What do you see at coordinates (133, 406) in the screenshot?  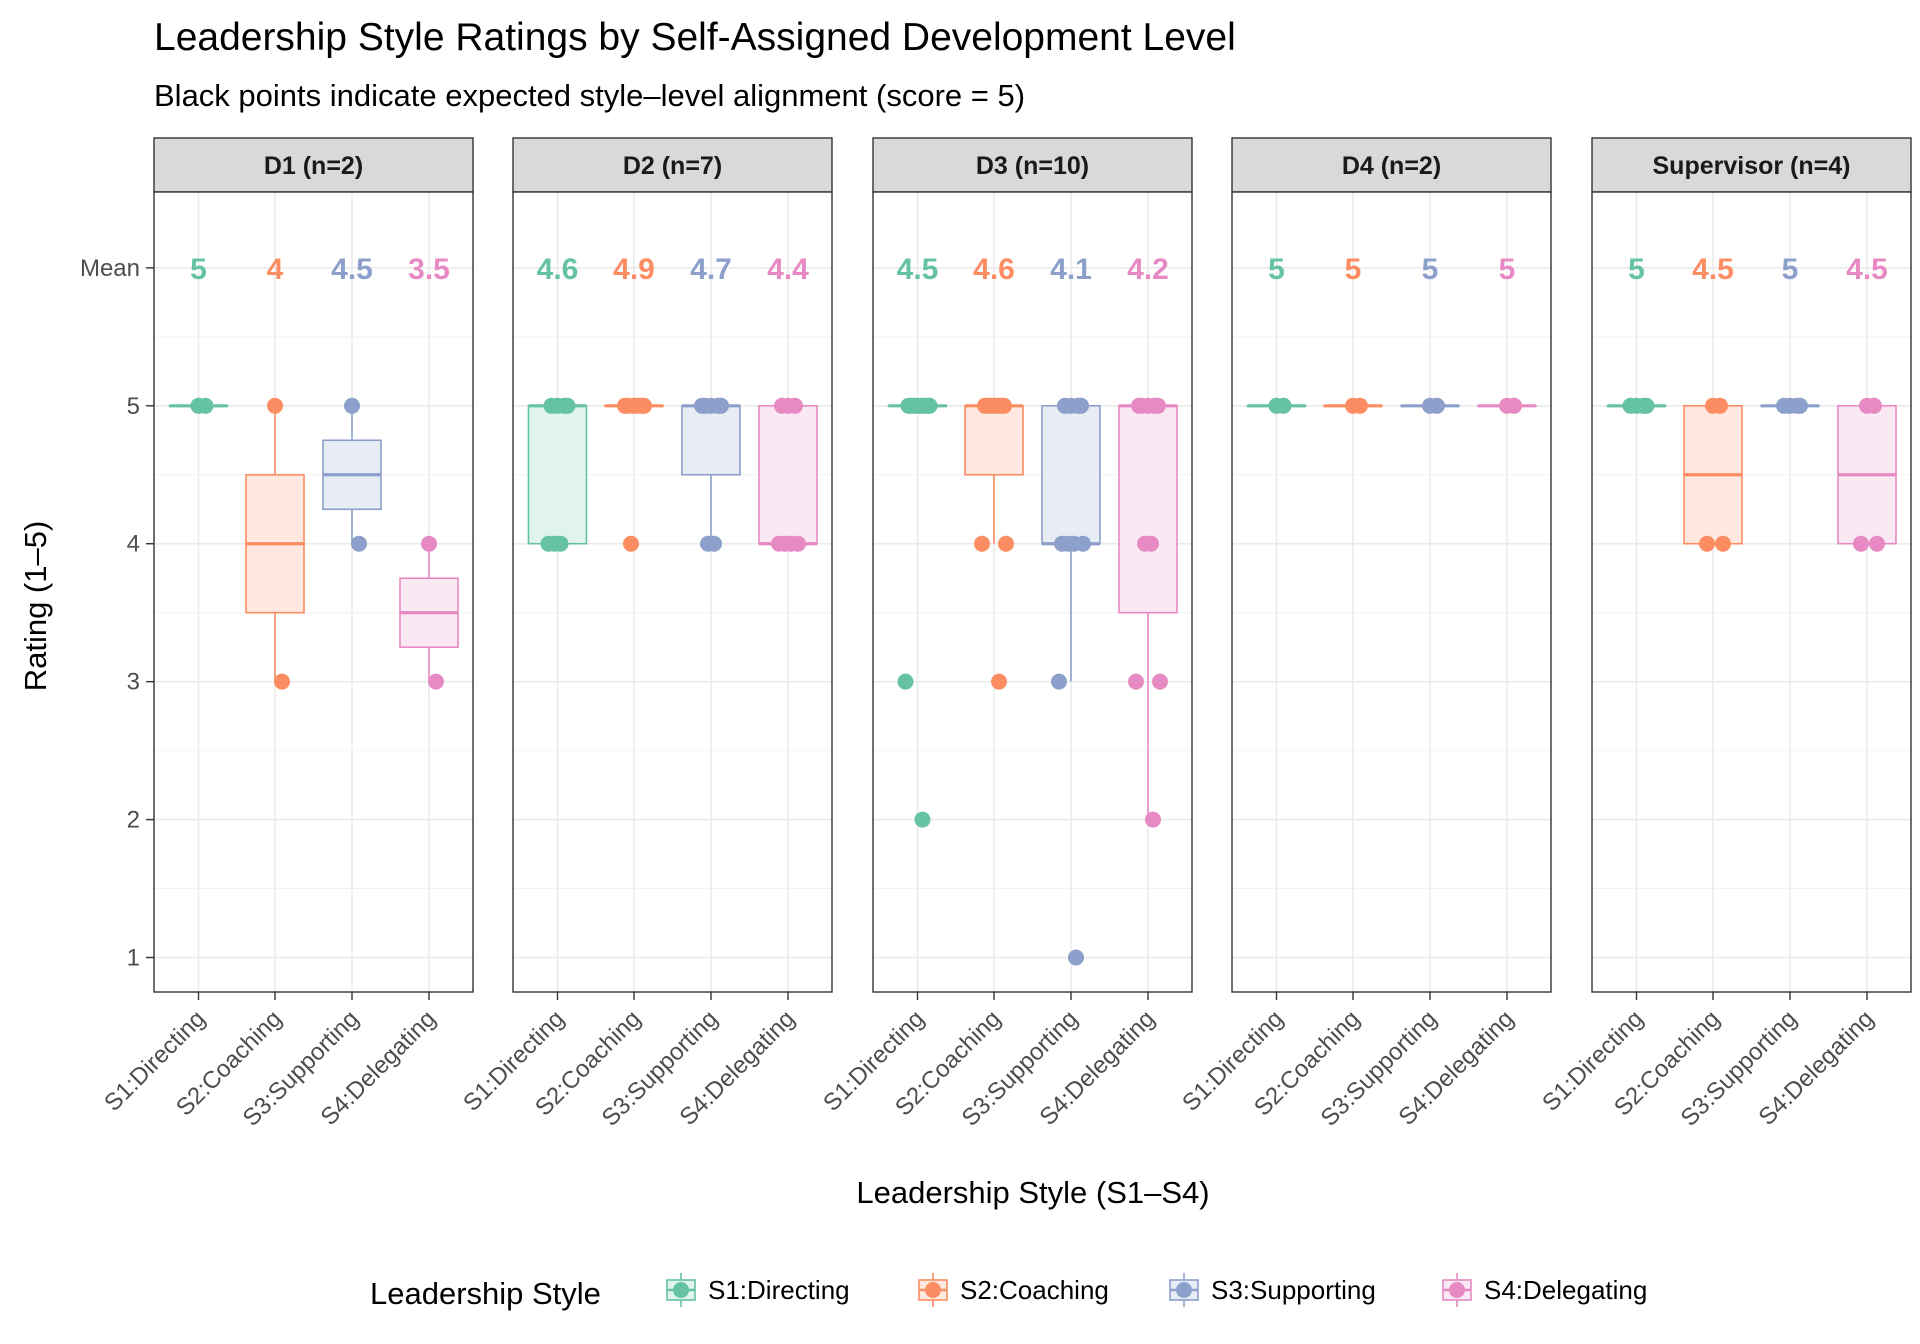 I see `y-tick-label: 5` at bounding box center [133, 406].